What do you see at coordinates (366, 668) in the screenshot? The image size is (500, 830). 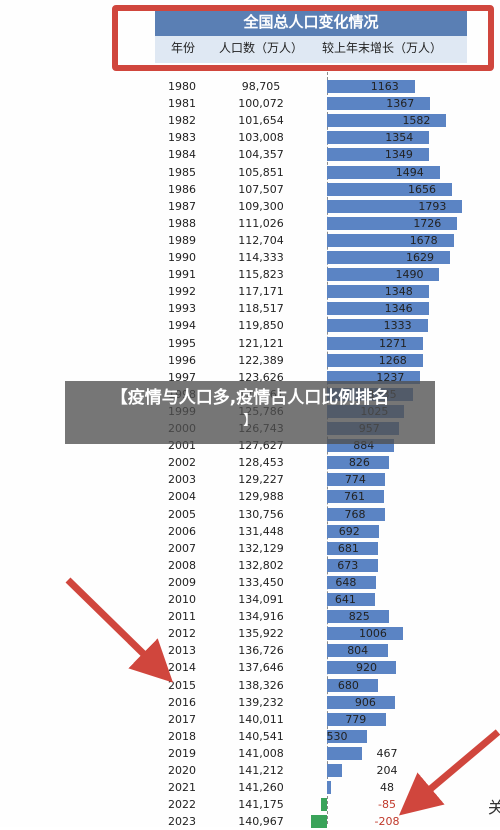 I see `increase-label: 920` at bounding box center [366, 668].